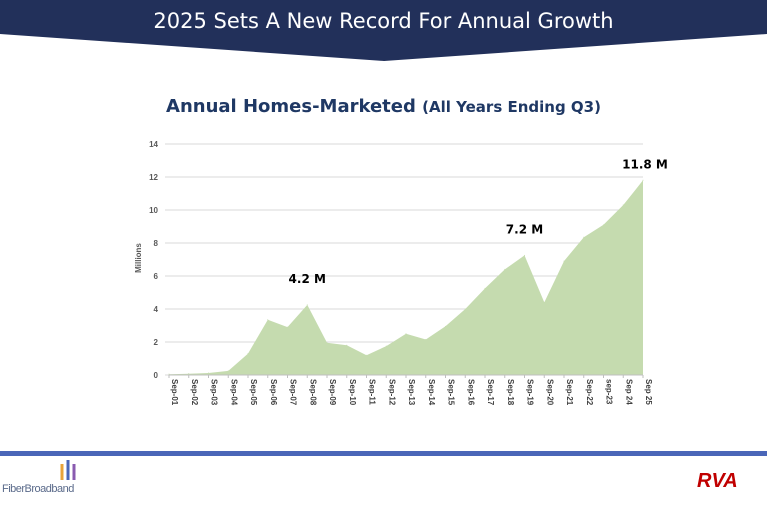 This screenshot has width=767, height=506. I want to click on x-tick-label: Sep-01, so click(174, 392).